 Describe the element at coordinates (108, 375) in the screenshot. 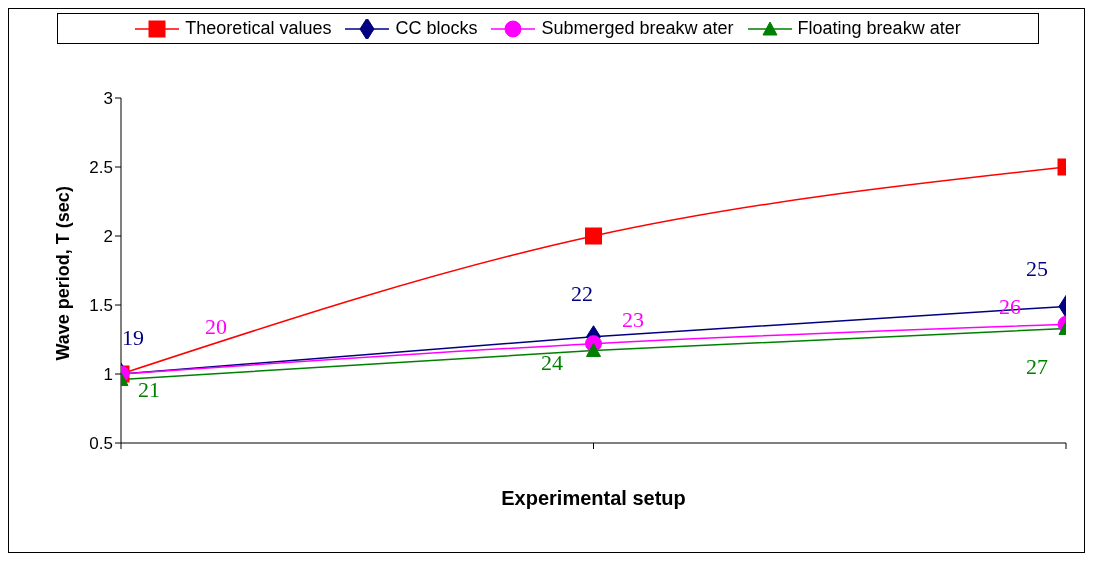

I see `y-tick-label: 1` at that location.